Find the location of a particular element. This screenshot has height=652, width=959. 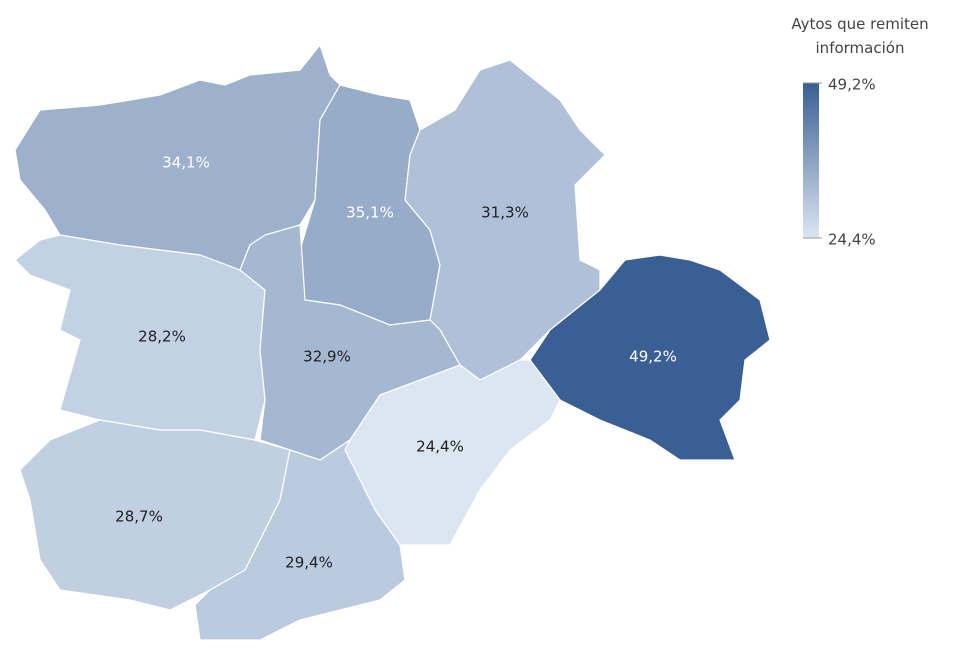

legend-gradient is located at coordinates (811, 160).